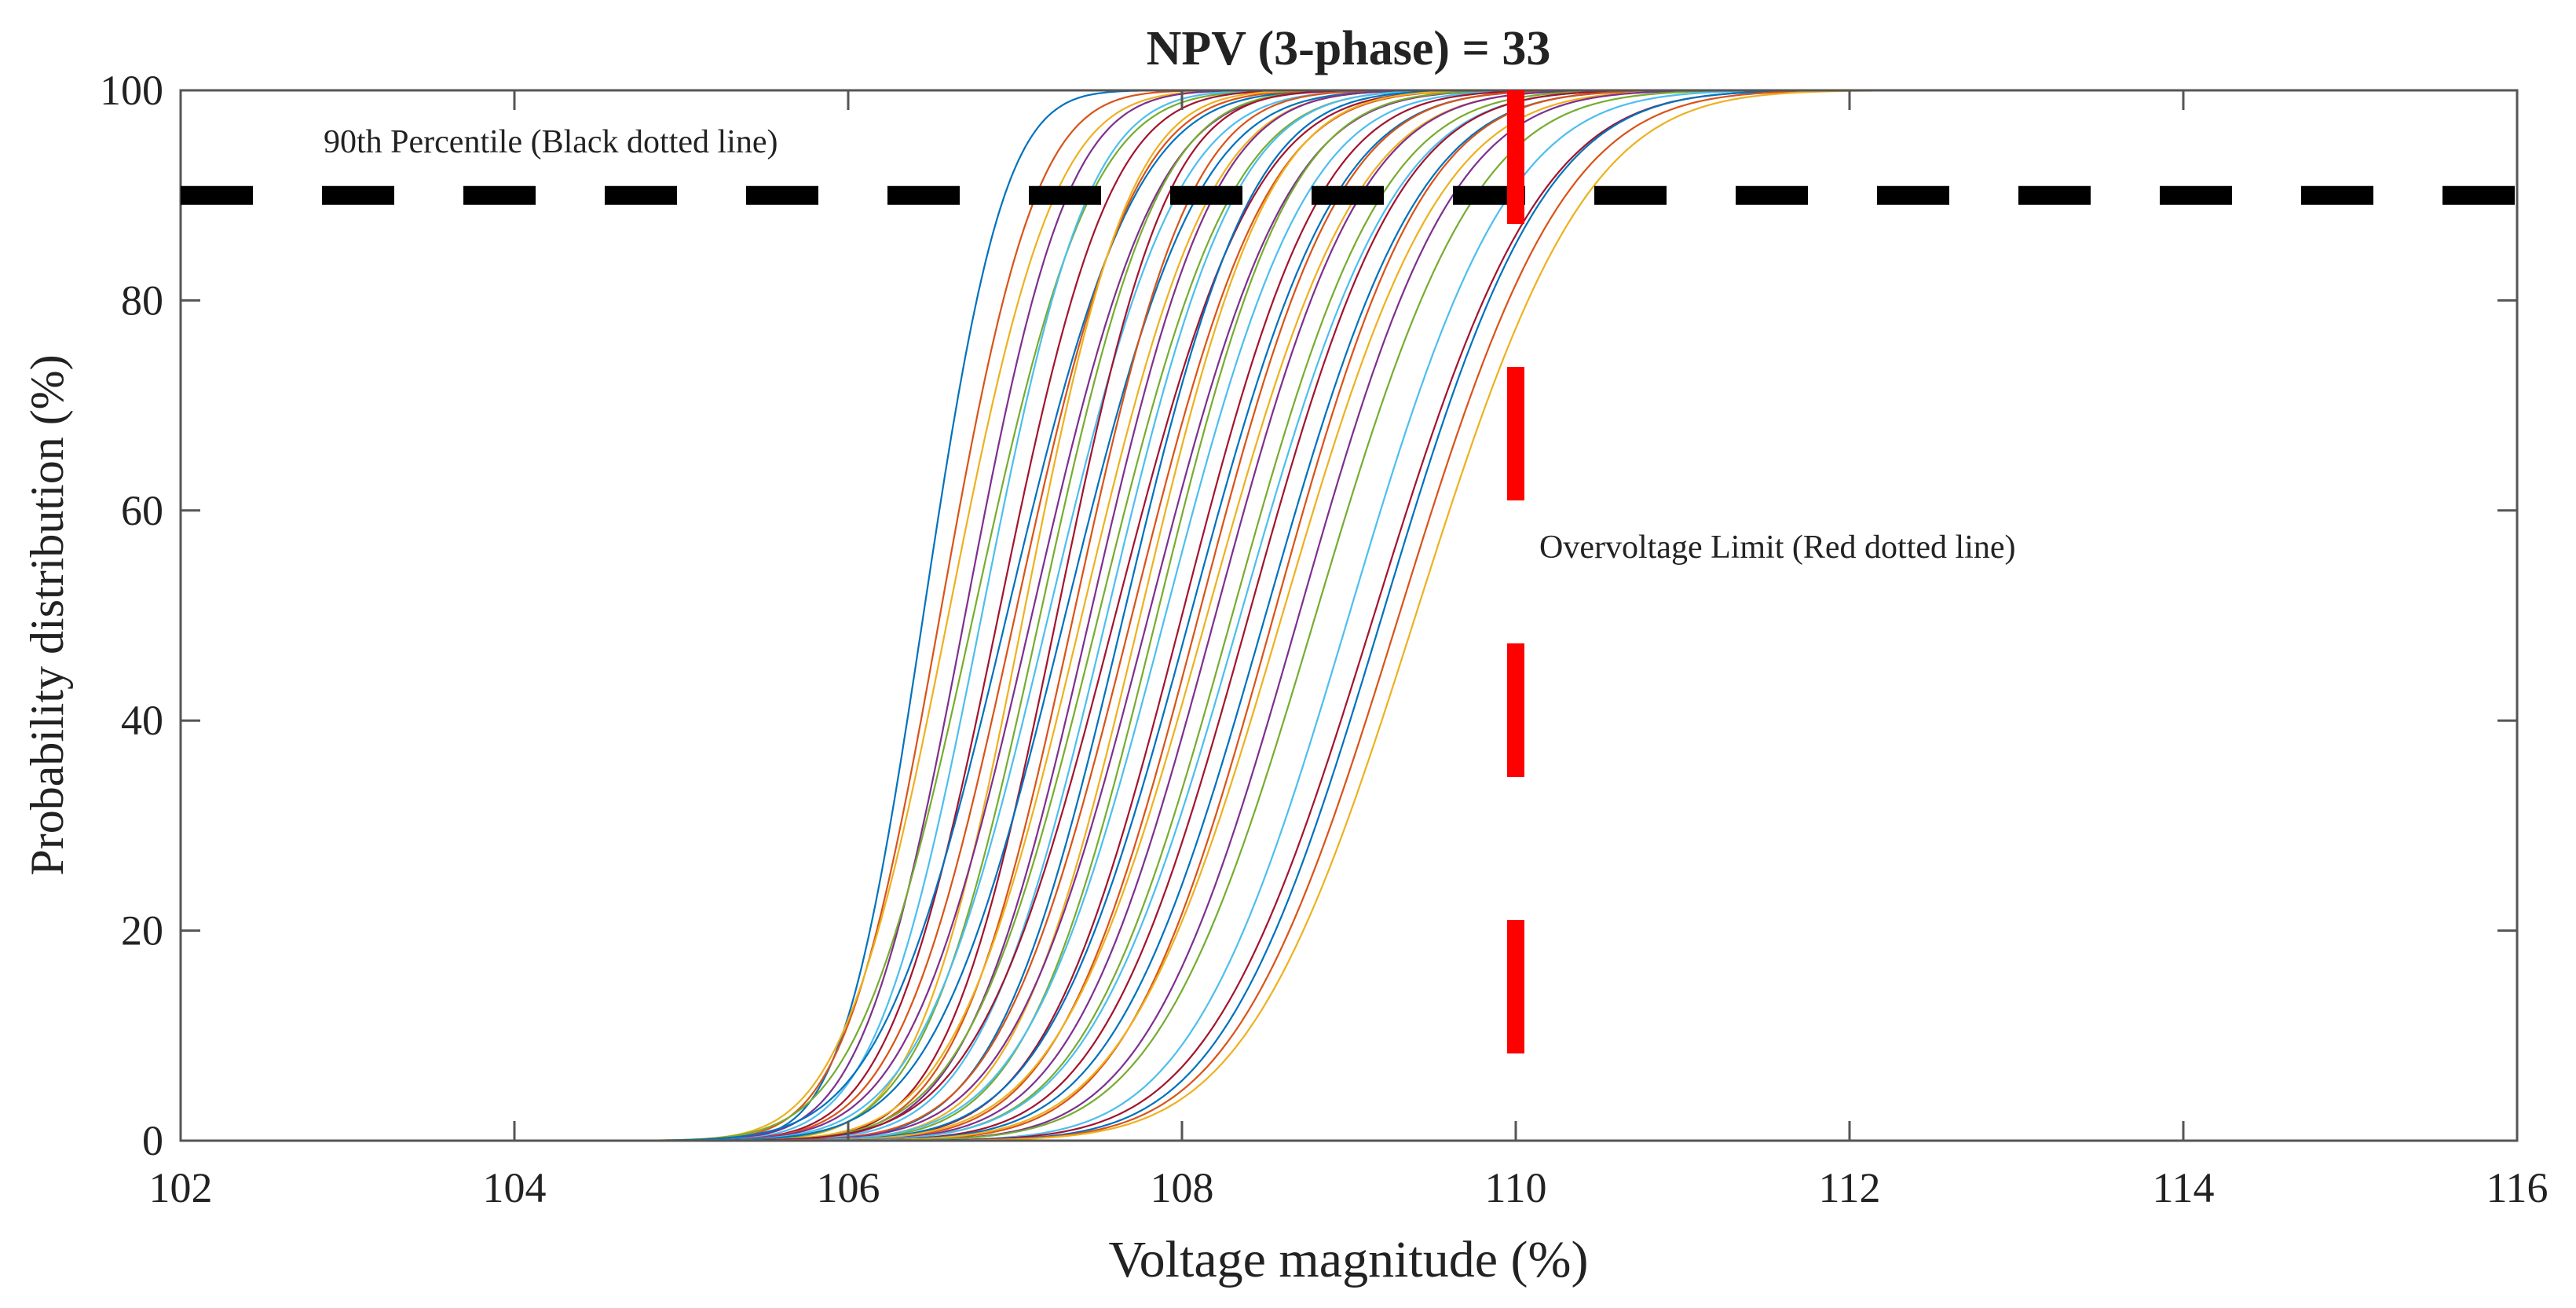 This screenshot has height=1308, width=2576. What do you see at coordinates (1850, 1187) in the screenshot?
I see `x-tick-label: 112` at bounding box center [1850, 1187].